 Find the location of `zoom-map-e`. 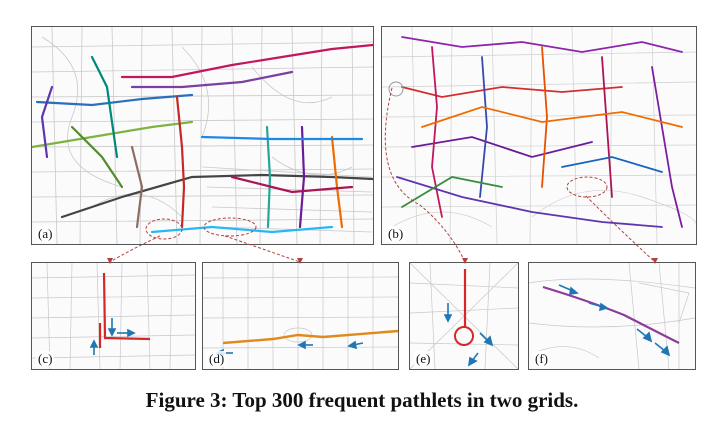

zoom-map-e is located at coordinates (464, 316).